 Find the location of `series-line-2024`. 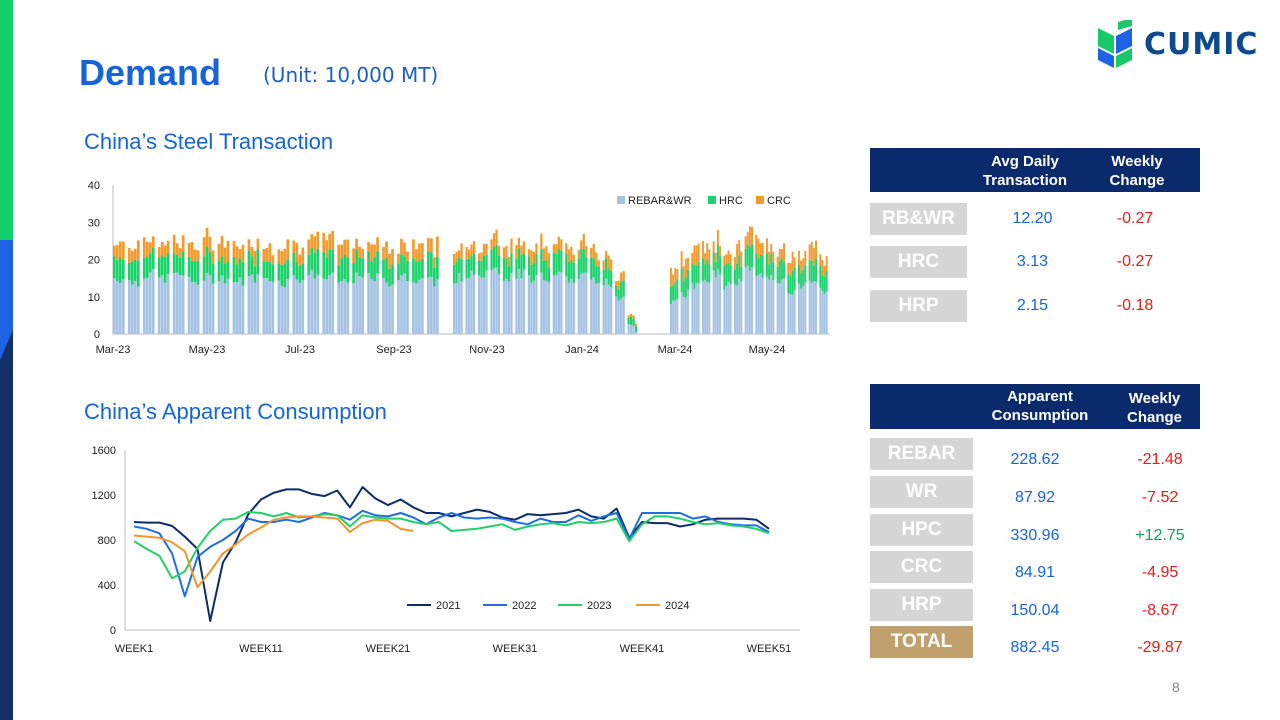

series-line-2024 is located at coordinates (273, 552).